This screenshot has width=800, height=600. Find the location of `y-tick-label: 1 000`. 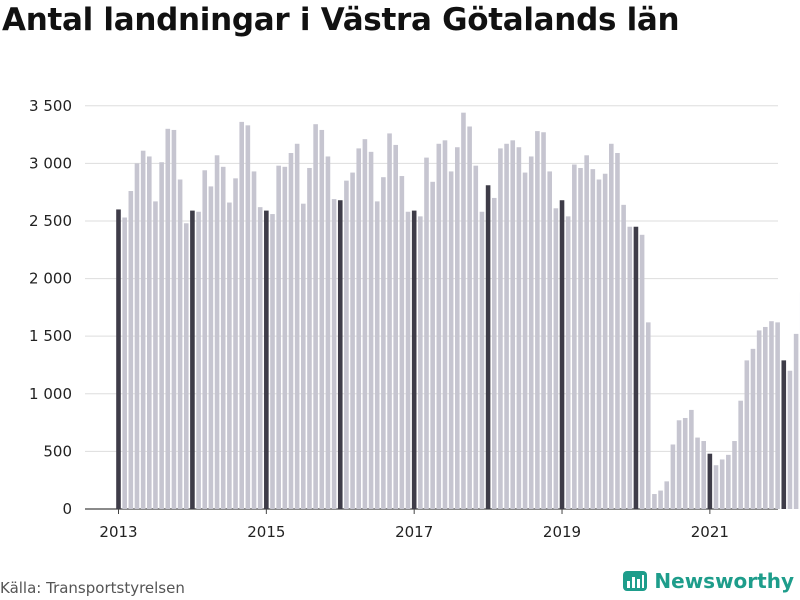

y-tick-label: 1 000 is located at coordinates (50, 394).